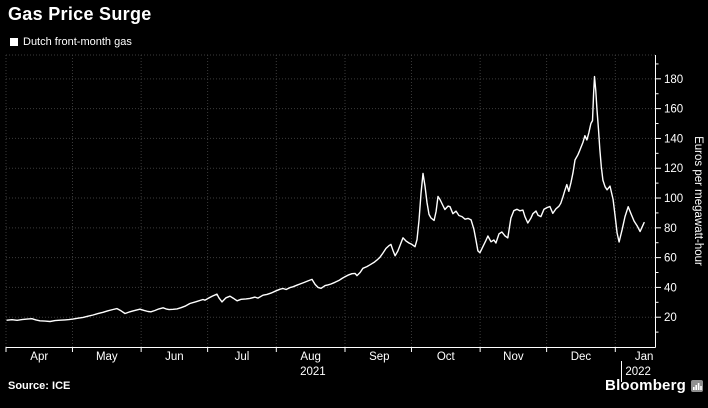 The image size is (708, 408). I want to click on y-tick-labels: 20 40 60 80 100 120 140 160 180, so click(673, 199).